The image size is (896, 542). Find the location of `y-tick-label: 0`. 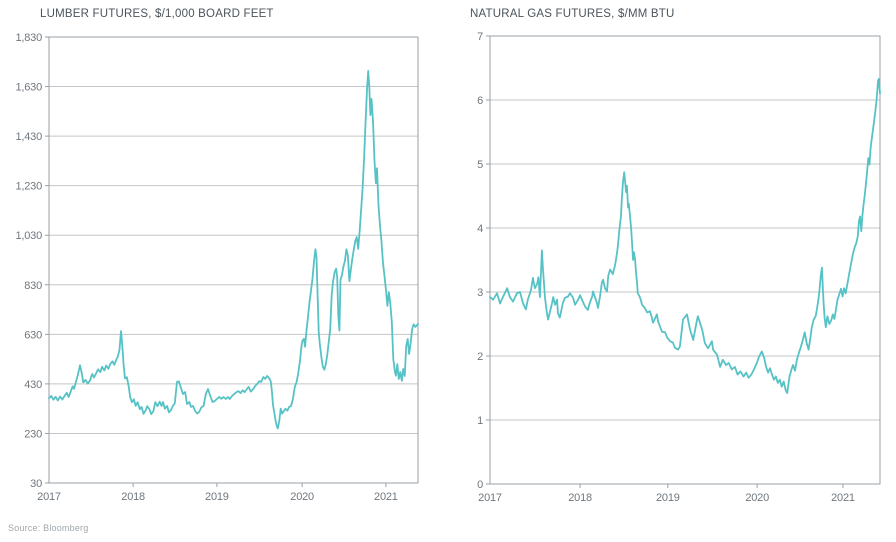

y-tick-label: 0 is located at coordinates (480, 485).